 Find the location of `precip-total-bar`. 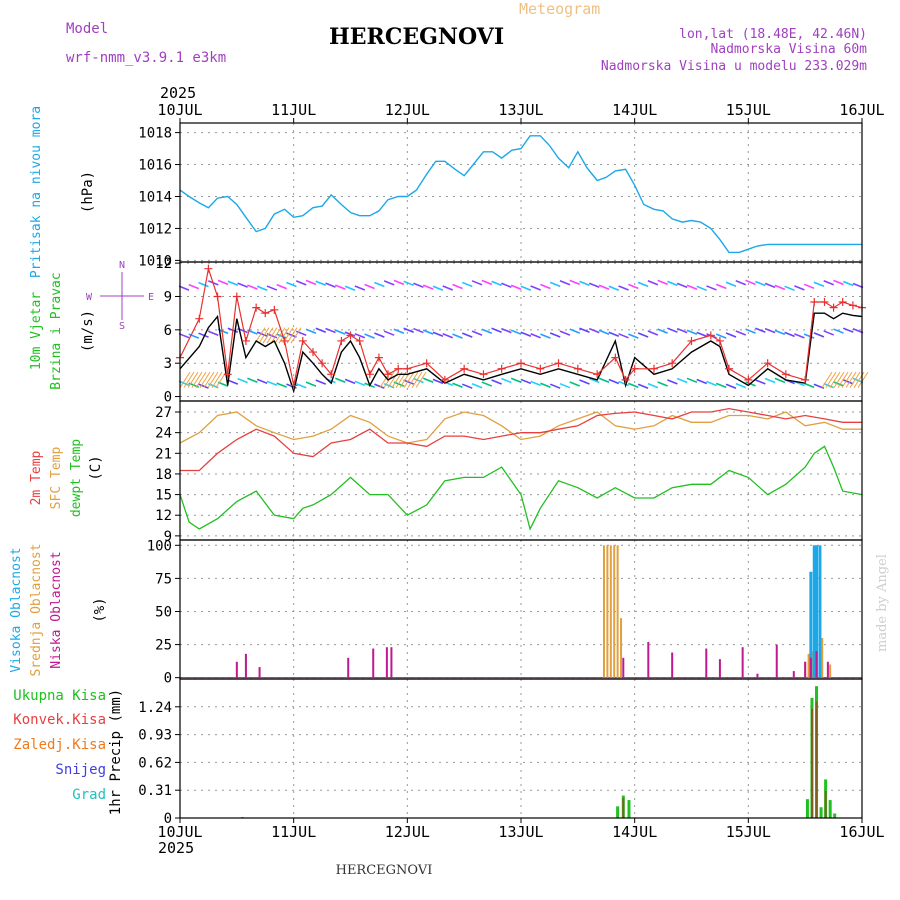

precip-total-bar is located at coordinates (618, 812).